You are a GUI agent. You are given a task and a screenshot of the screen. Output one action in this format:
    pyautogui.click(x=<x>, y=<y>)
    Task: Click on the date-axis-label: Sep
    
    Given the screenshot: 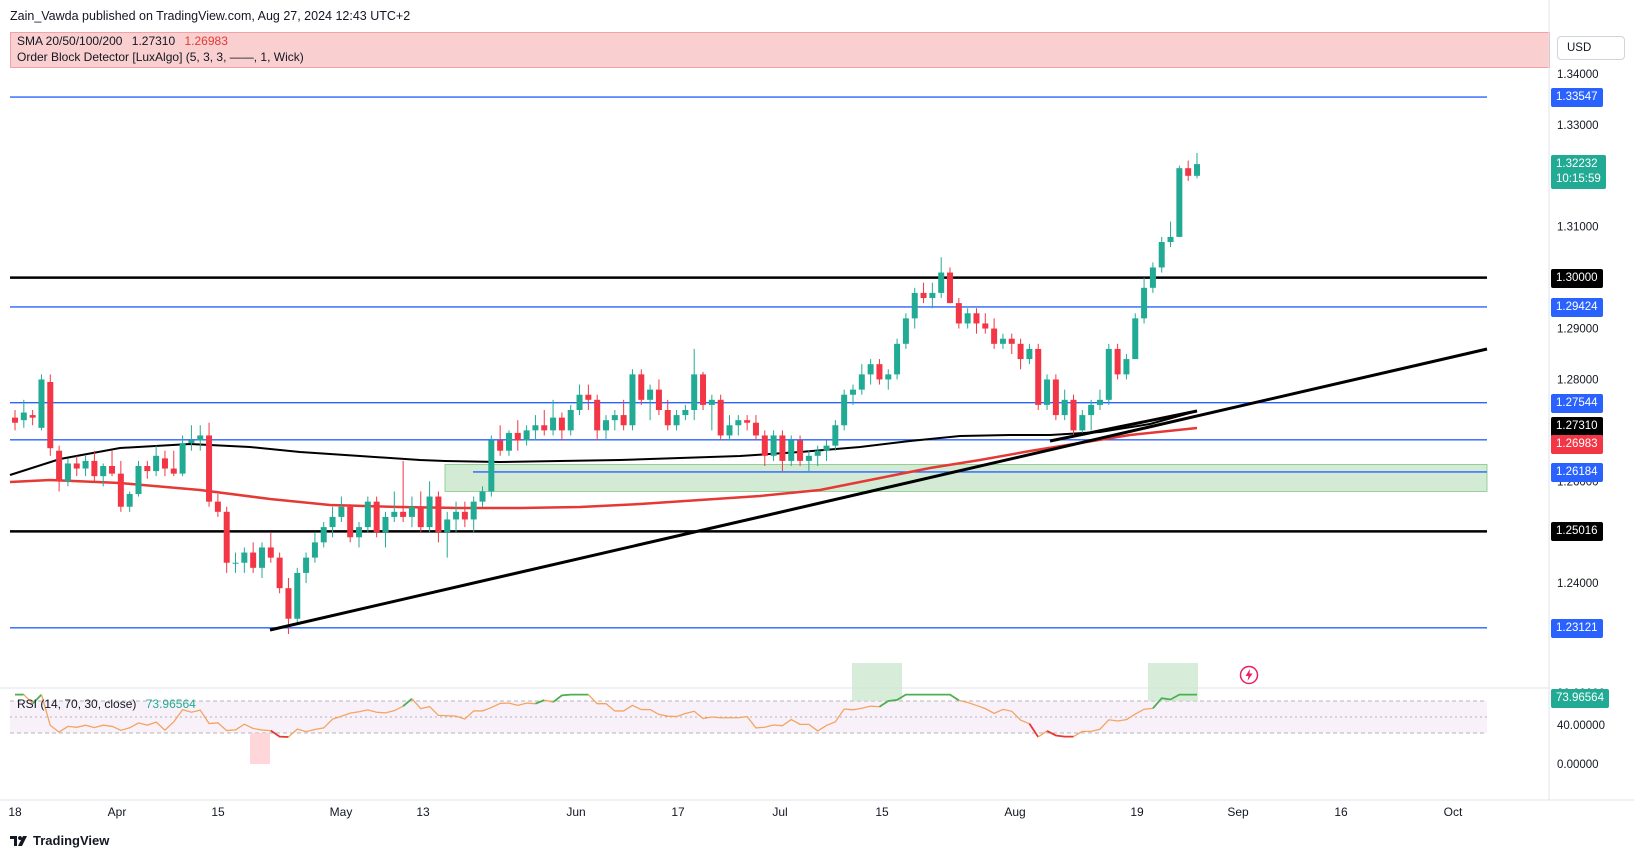 What is the action you would take?
    pyautogui.click(x=1238, y=812)
    